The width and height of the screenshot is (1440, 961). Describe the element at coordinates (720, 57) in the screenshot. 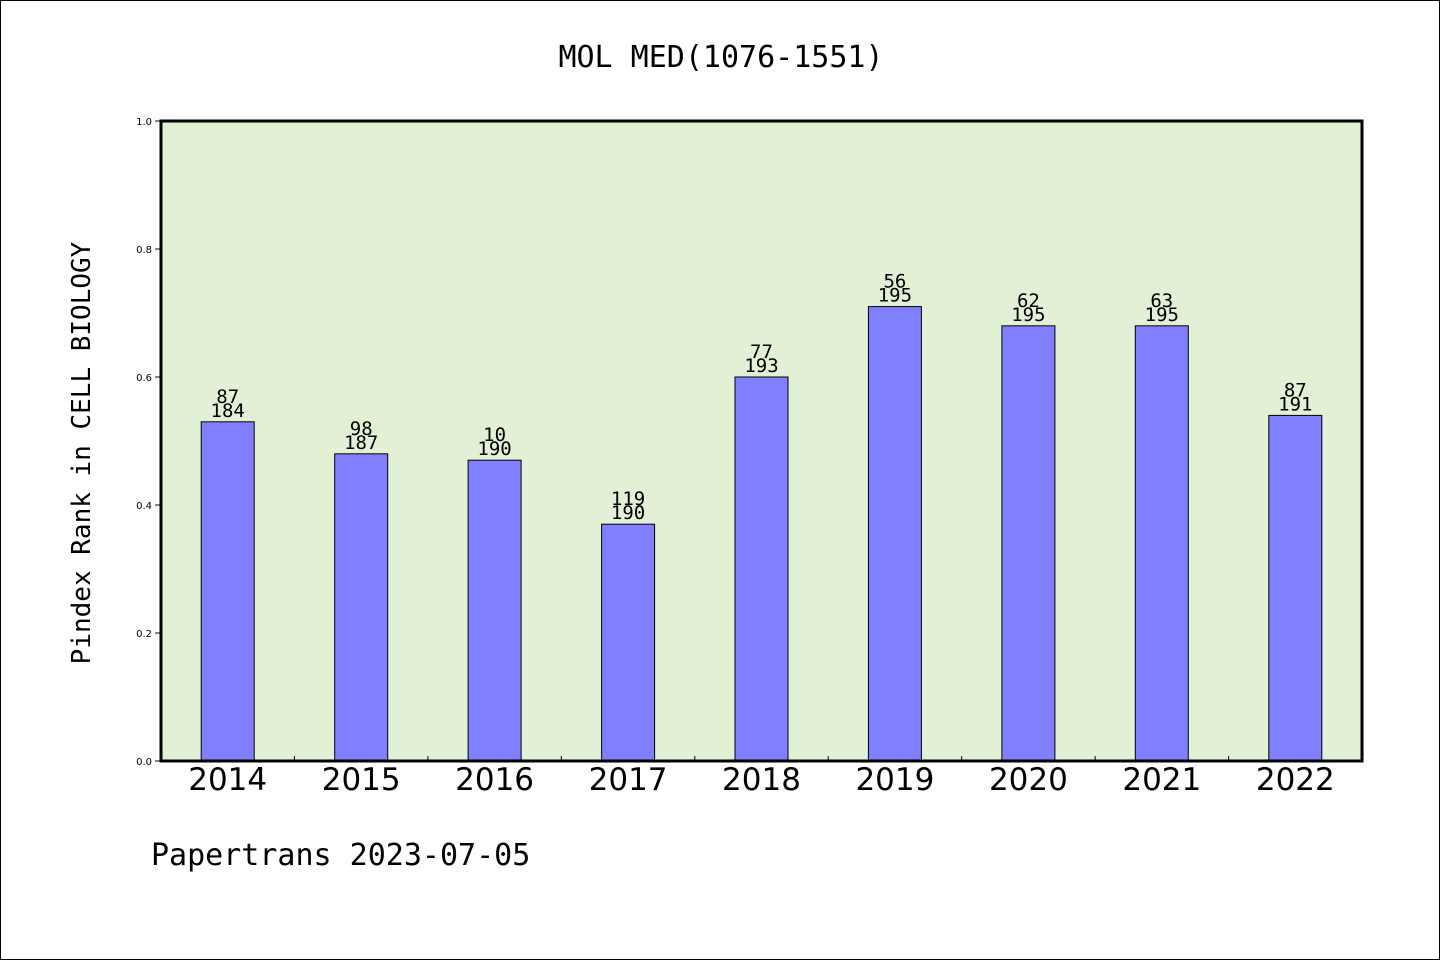

I see `chart-title: MOL MED(1076-1551)` at that location.